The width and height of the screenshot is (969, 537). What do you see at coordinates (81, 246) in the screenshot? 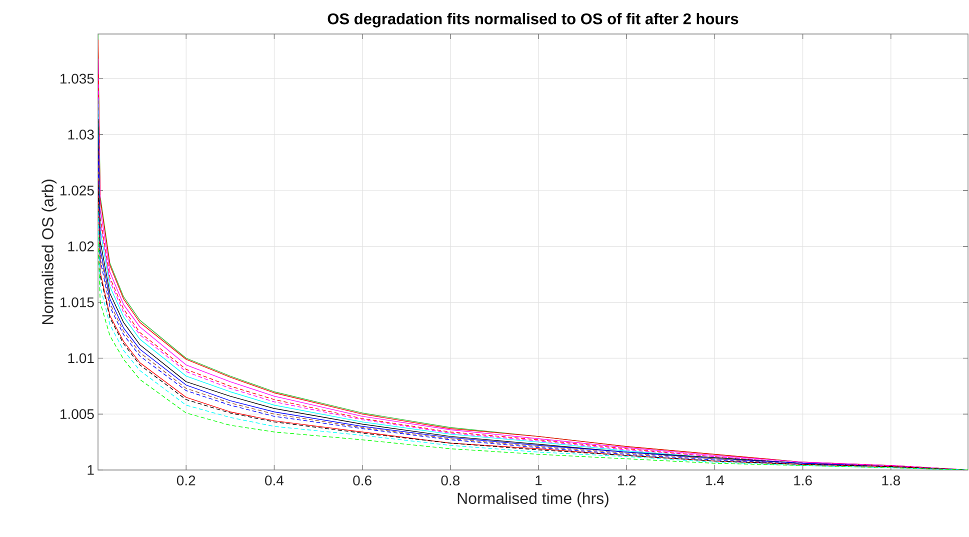
I see `y-tick-label: 1.02` at bounding box center [81, 246].